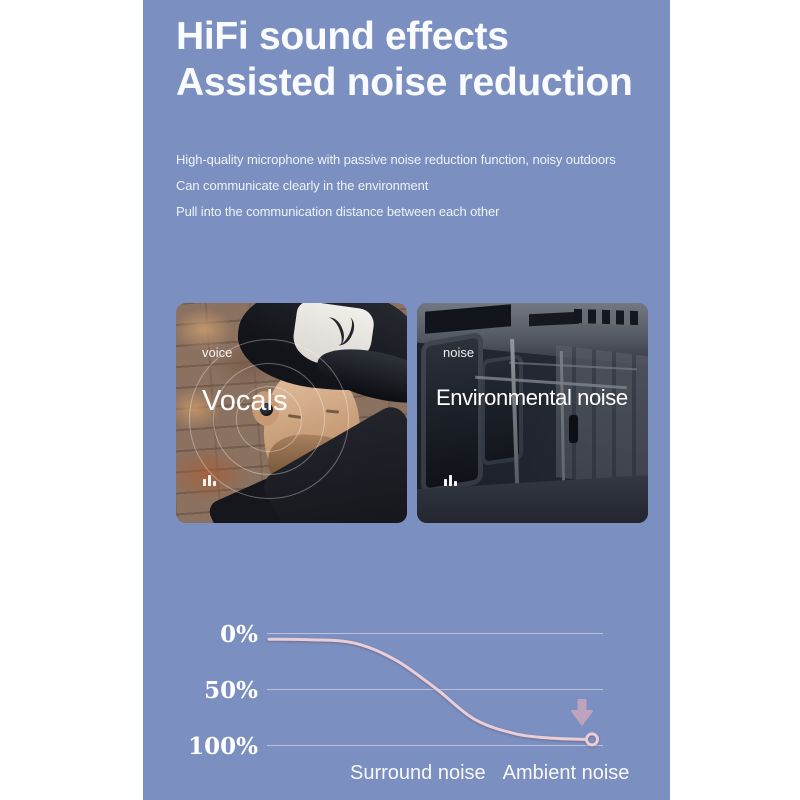 The width and height of the screenshot is (800, 800). What do you see at coordinates (566, 773) in the screenshot?
I see `x-axis-label: Ambient noise` at bounding box center [566, 773].